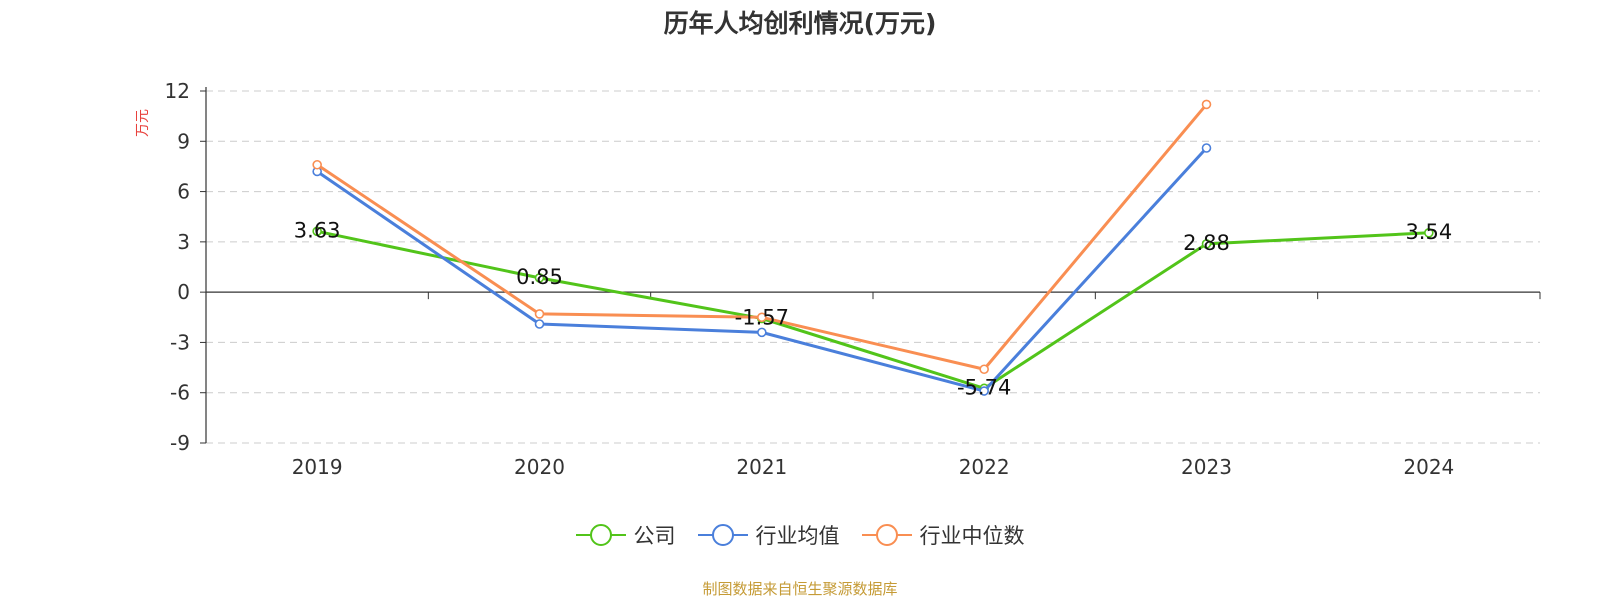  What do you see at coordinates (1206, 467) in the screenshot?
I see `x-tick-label: 2023` at bounding box center [1206, 467].